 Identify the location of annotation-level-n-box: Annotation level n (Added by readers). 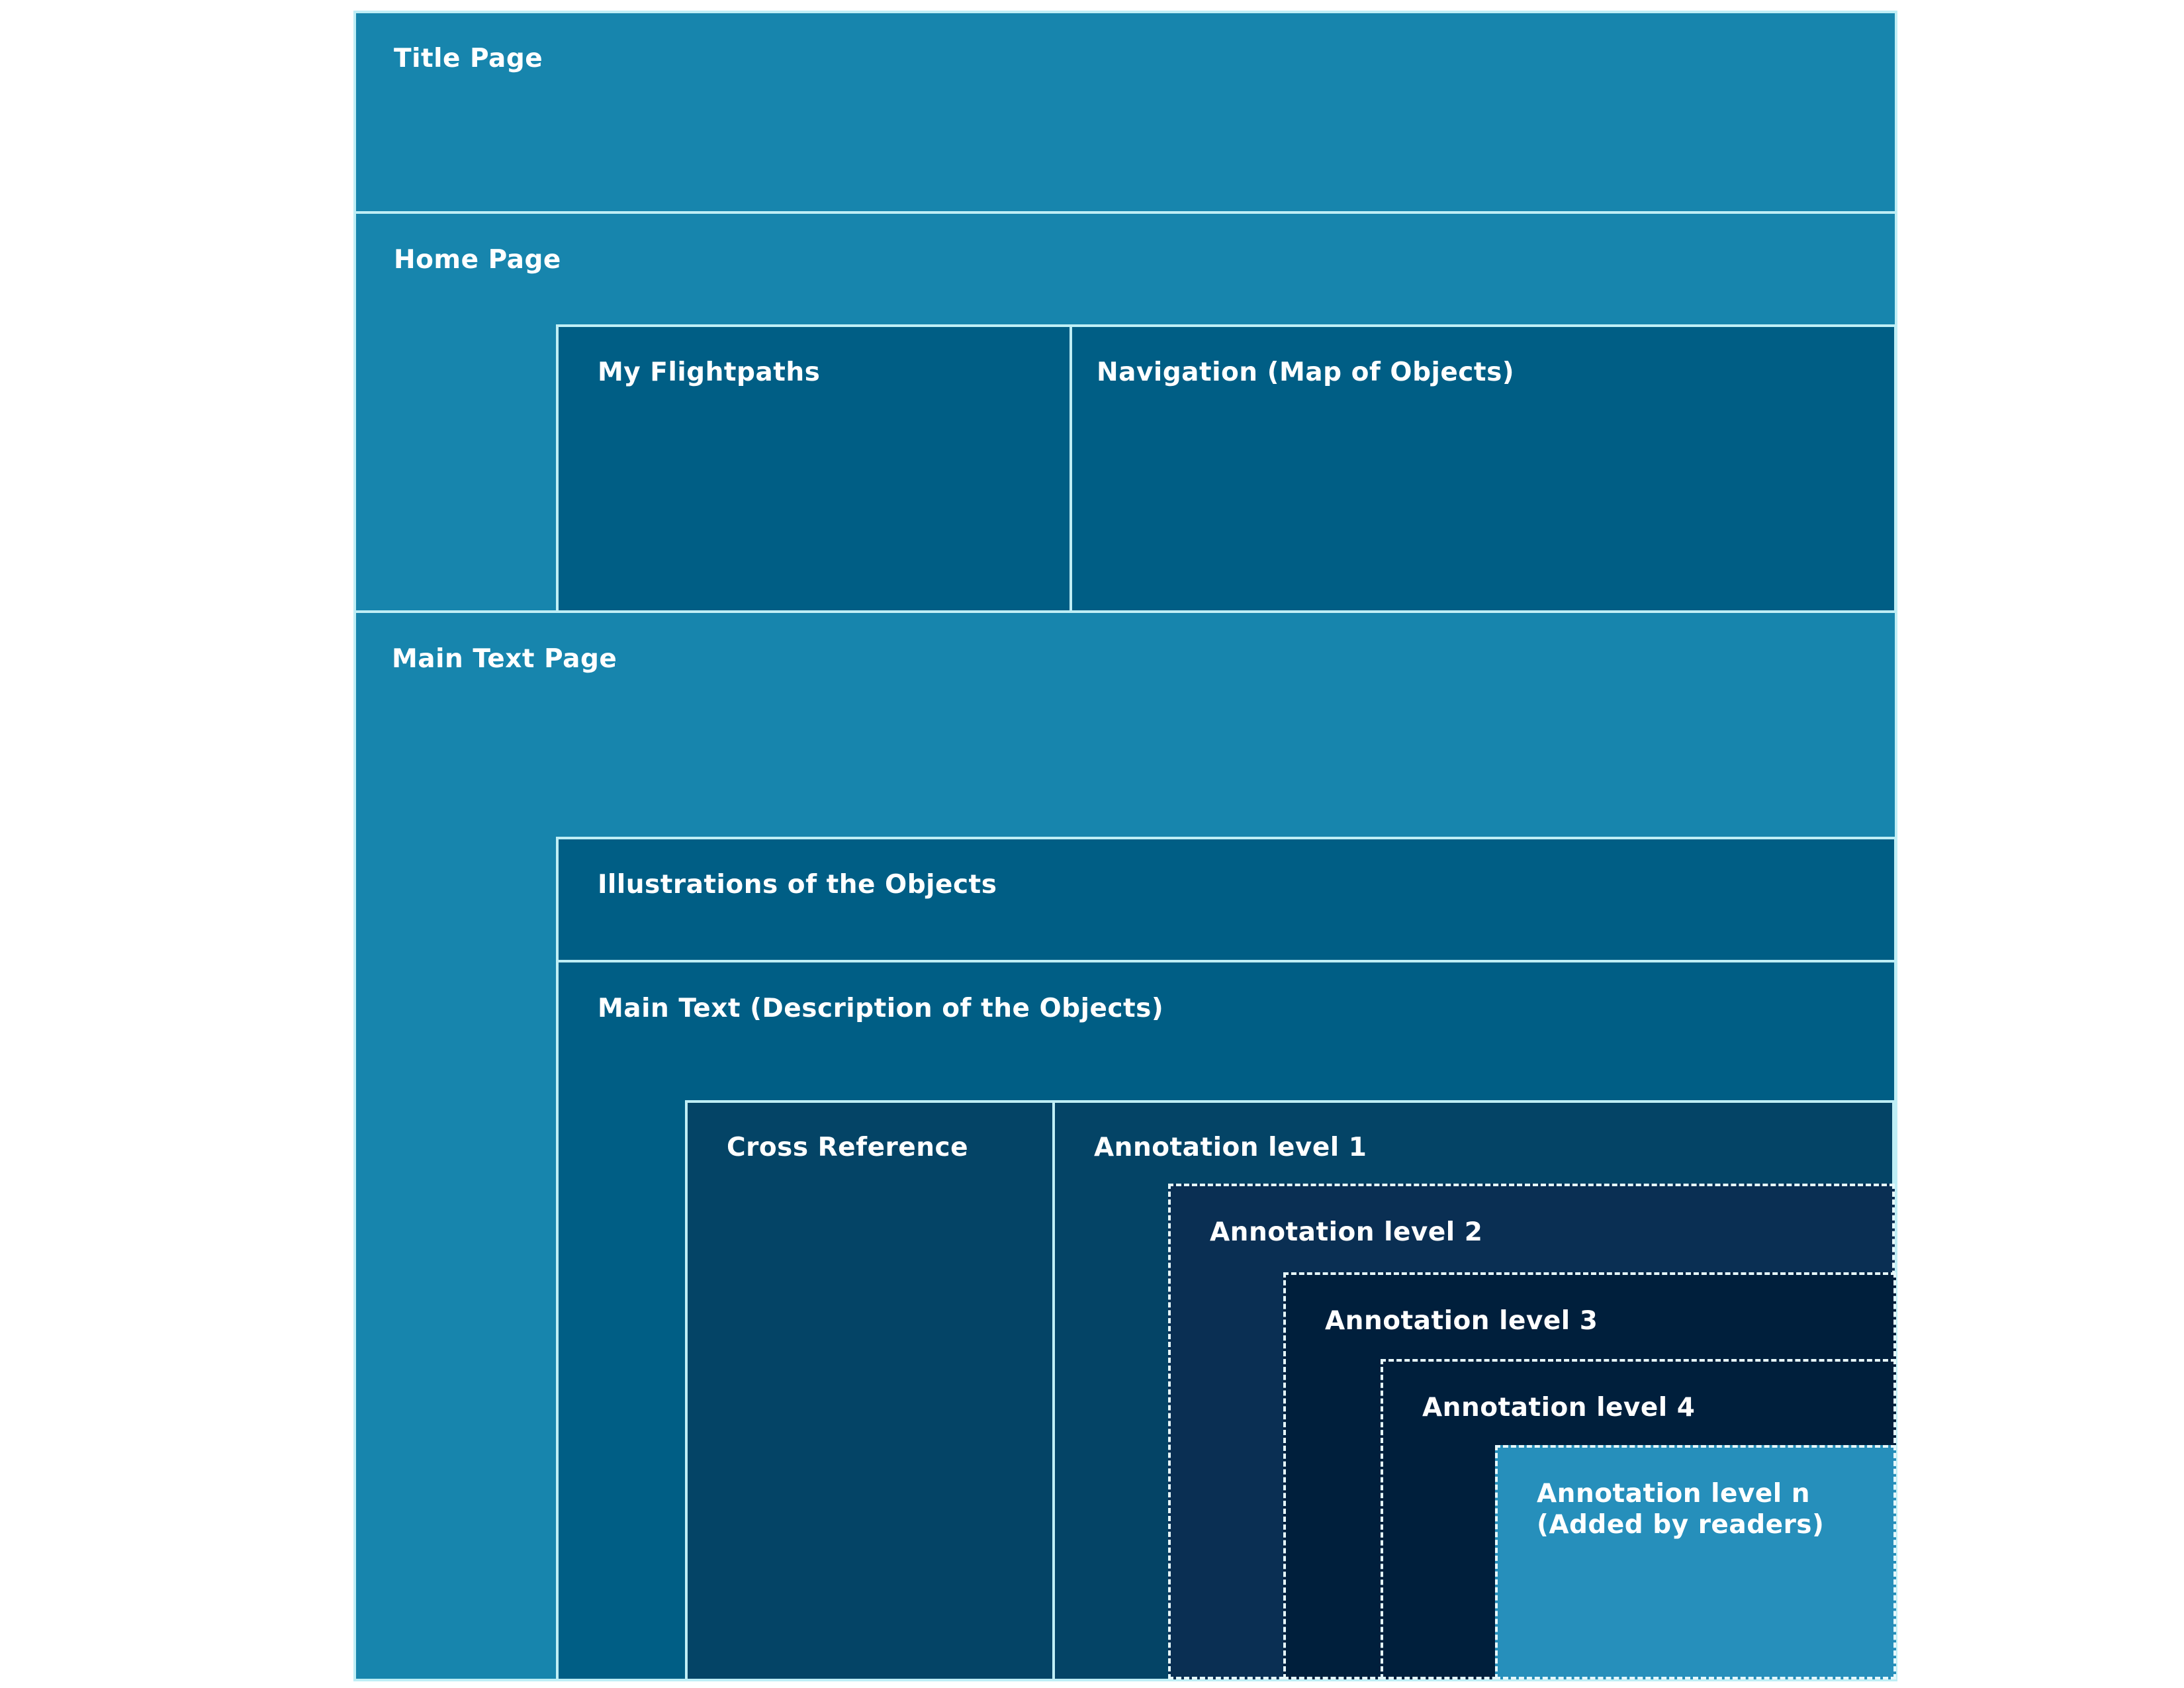
(1695, 1562).